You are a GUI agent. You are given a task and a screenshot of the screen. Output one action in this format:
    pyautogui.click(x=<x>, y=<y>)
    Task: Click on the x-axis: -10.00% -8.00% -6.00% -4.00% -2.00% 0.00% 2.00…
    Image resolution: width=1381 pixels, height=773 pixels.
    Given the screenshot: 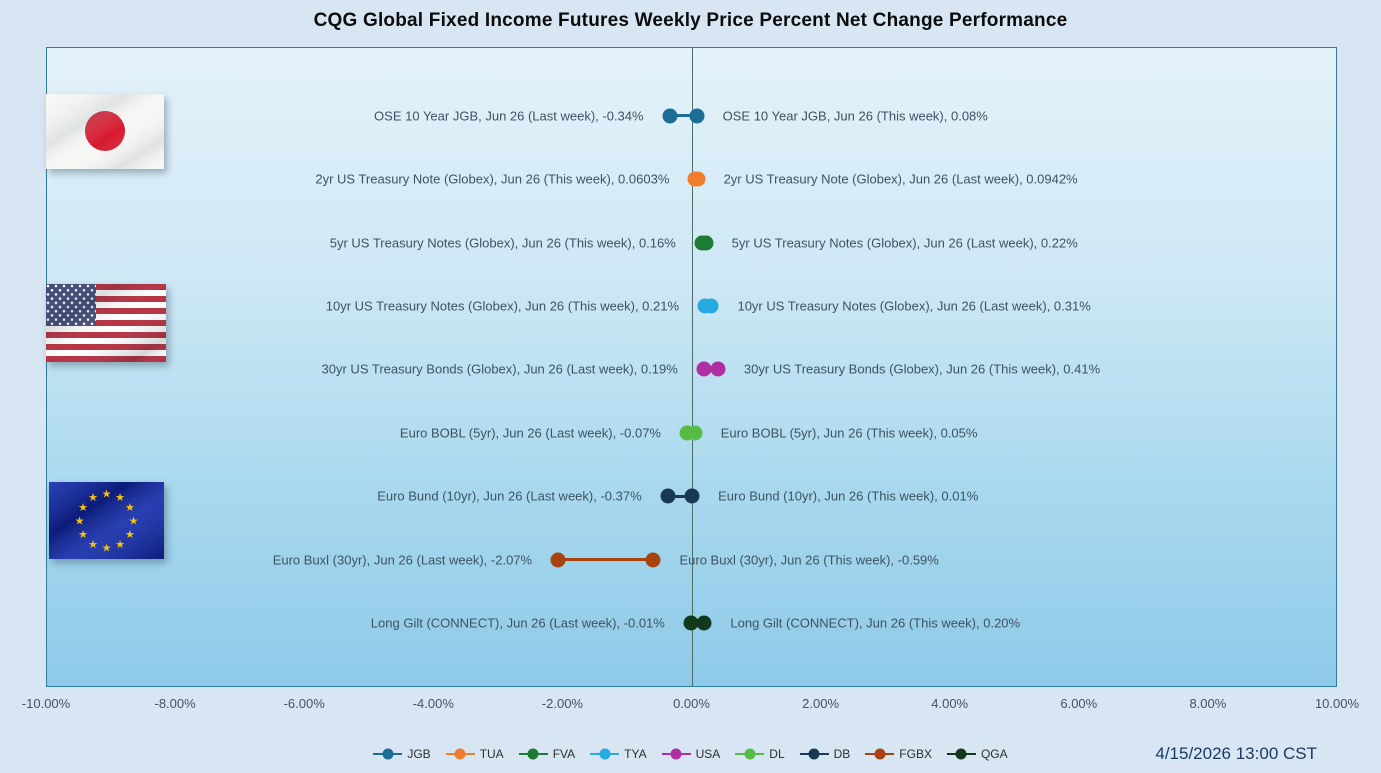 What is the action you would take?
    pyautogui.click(x=690, y=705)
    